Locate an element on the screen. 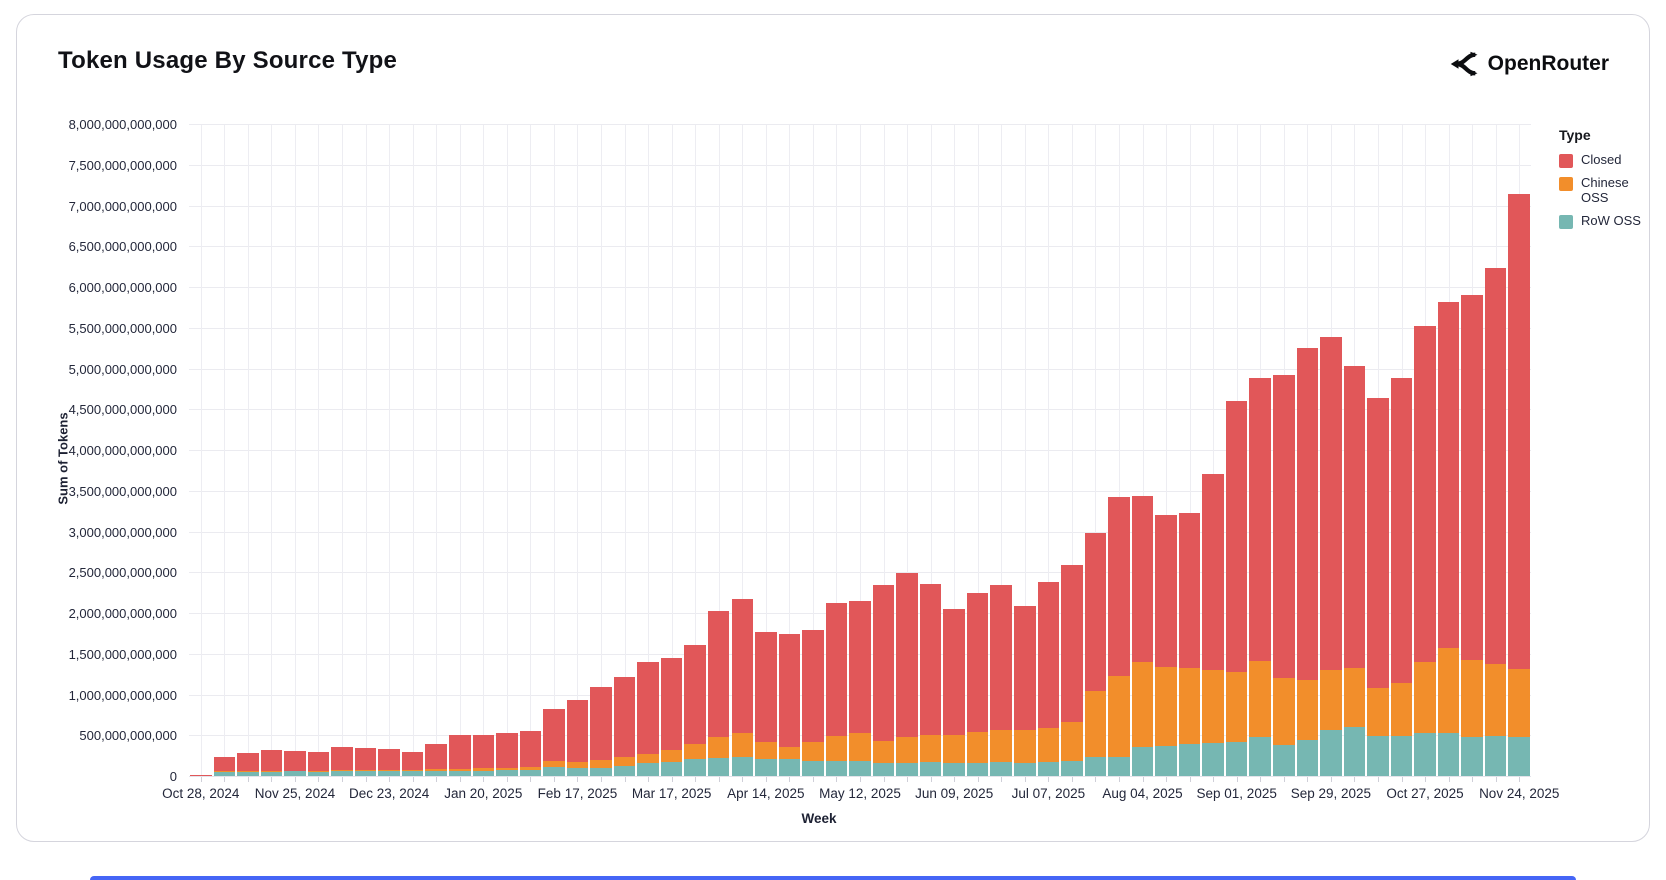  bar-dec-02-2024 is located at coordinates (318, 764).